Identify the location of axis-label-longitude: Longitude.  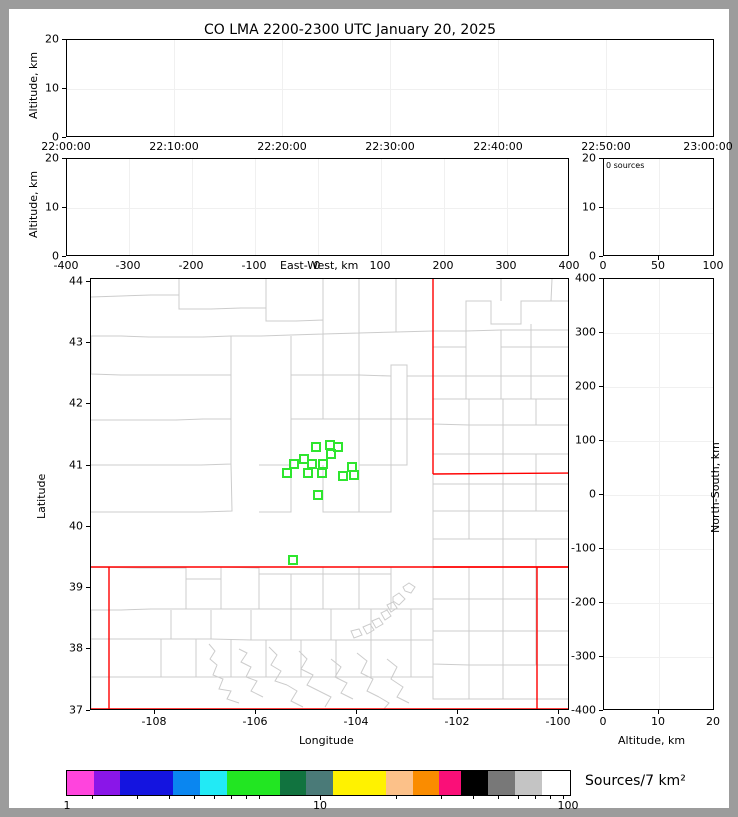
(326, 740).